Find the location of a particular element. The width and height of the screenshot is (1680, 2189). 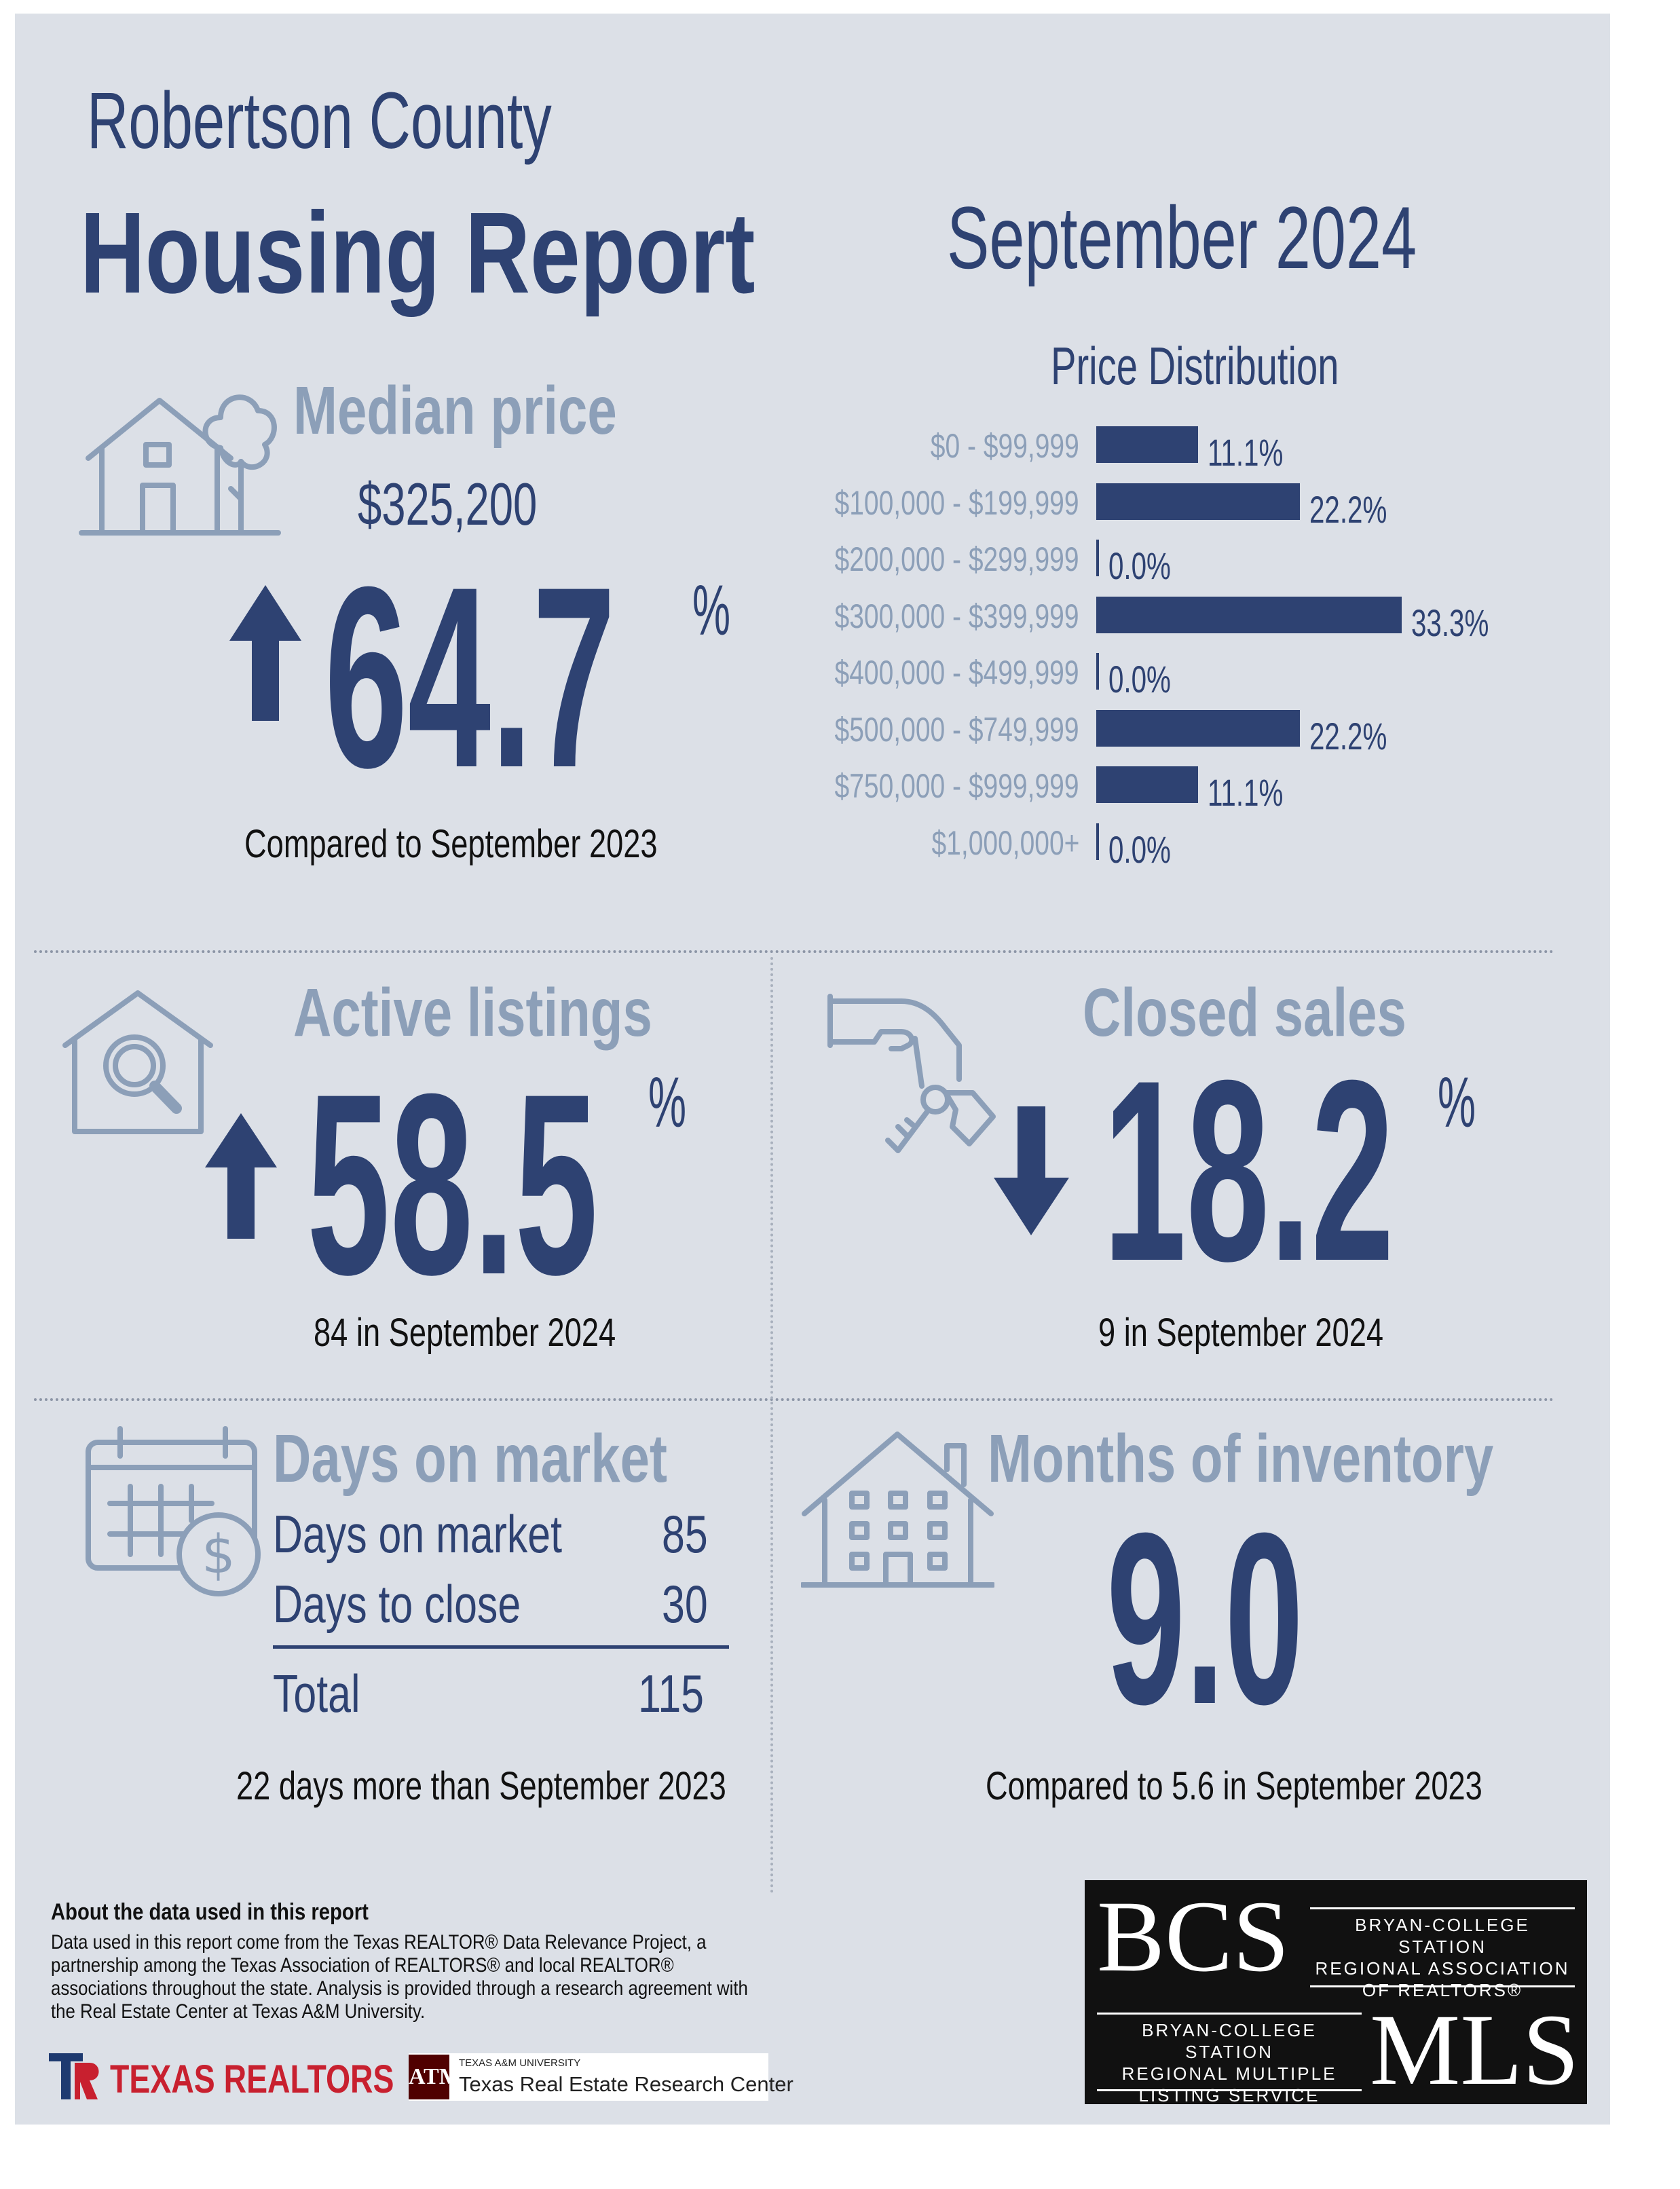

mls-rule-top is located at coordinates (1230, 2014).